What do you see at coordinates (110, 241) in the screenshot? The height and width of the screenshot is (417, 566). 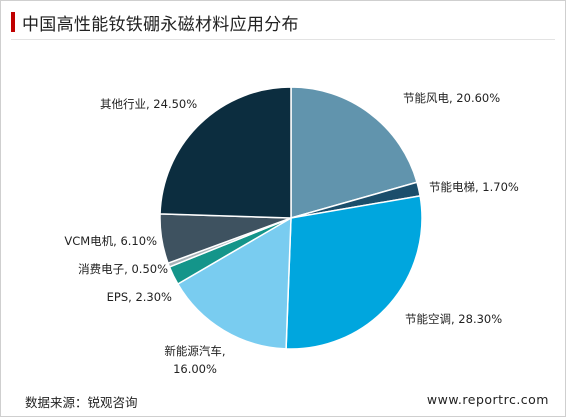 I see `slice-label-7: VCM电机, 6.10%` at bounding box center [110, 241].